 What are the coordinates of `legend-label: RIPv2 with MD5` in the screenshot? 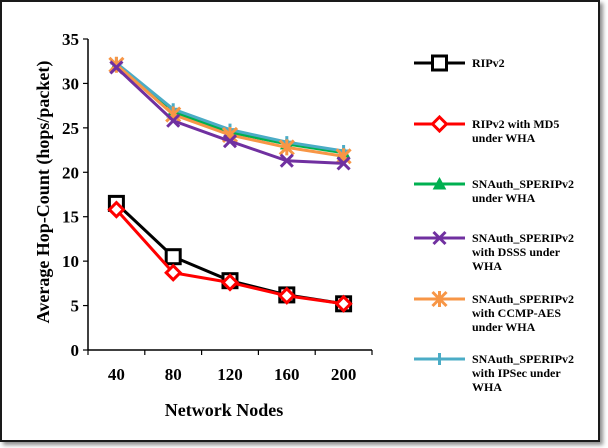 It's located at (515, 124).